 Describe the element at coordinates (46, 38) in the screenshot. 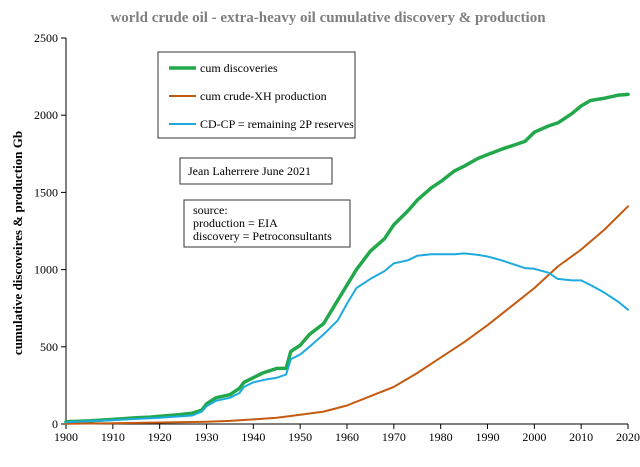

I see `y-tick-label: 2500` at that location.